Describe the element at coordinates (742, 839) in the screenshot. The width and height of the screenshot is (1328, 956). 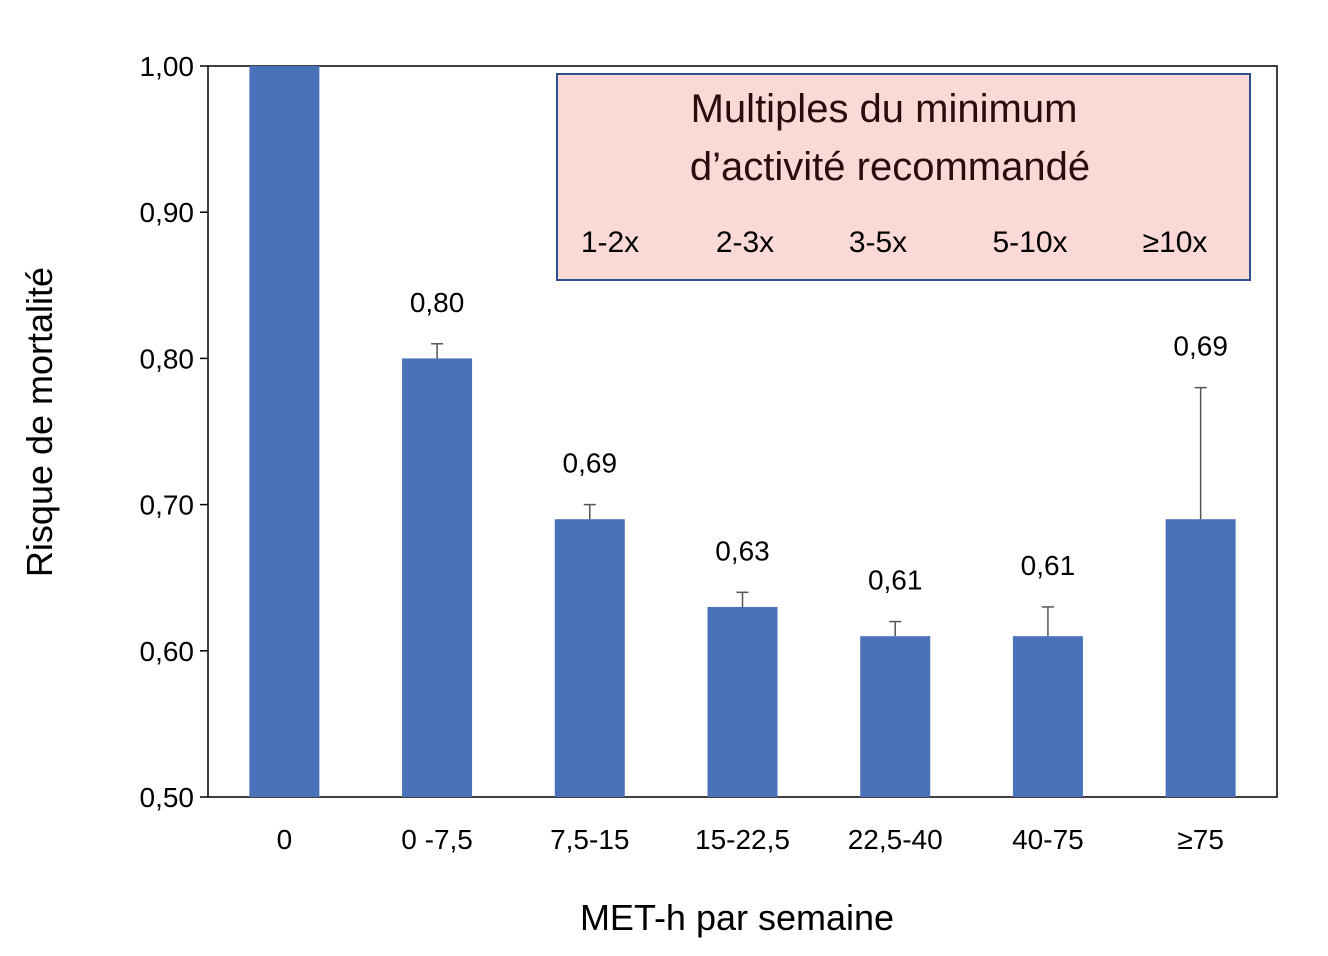
I see `x-tick-label: 15-22,5` at that location.